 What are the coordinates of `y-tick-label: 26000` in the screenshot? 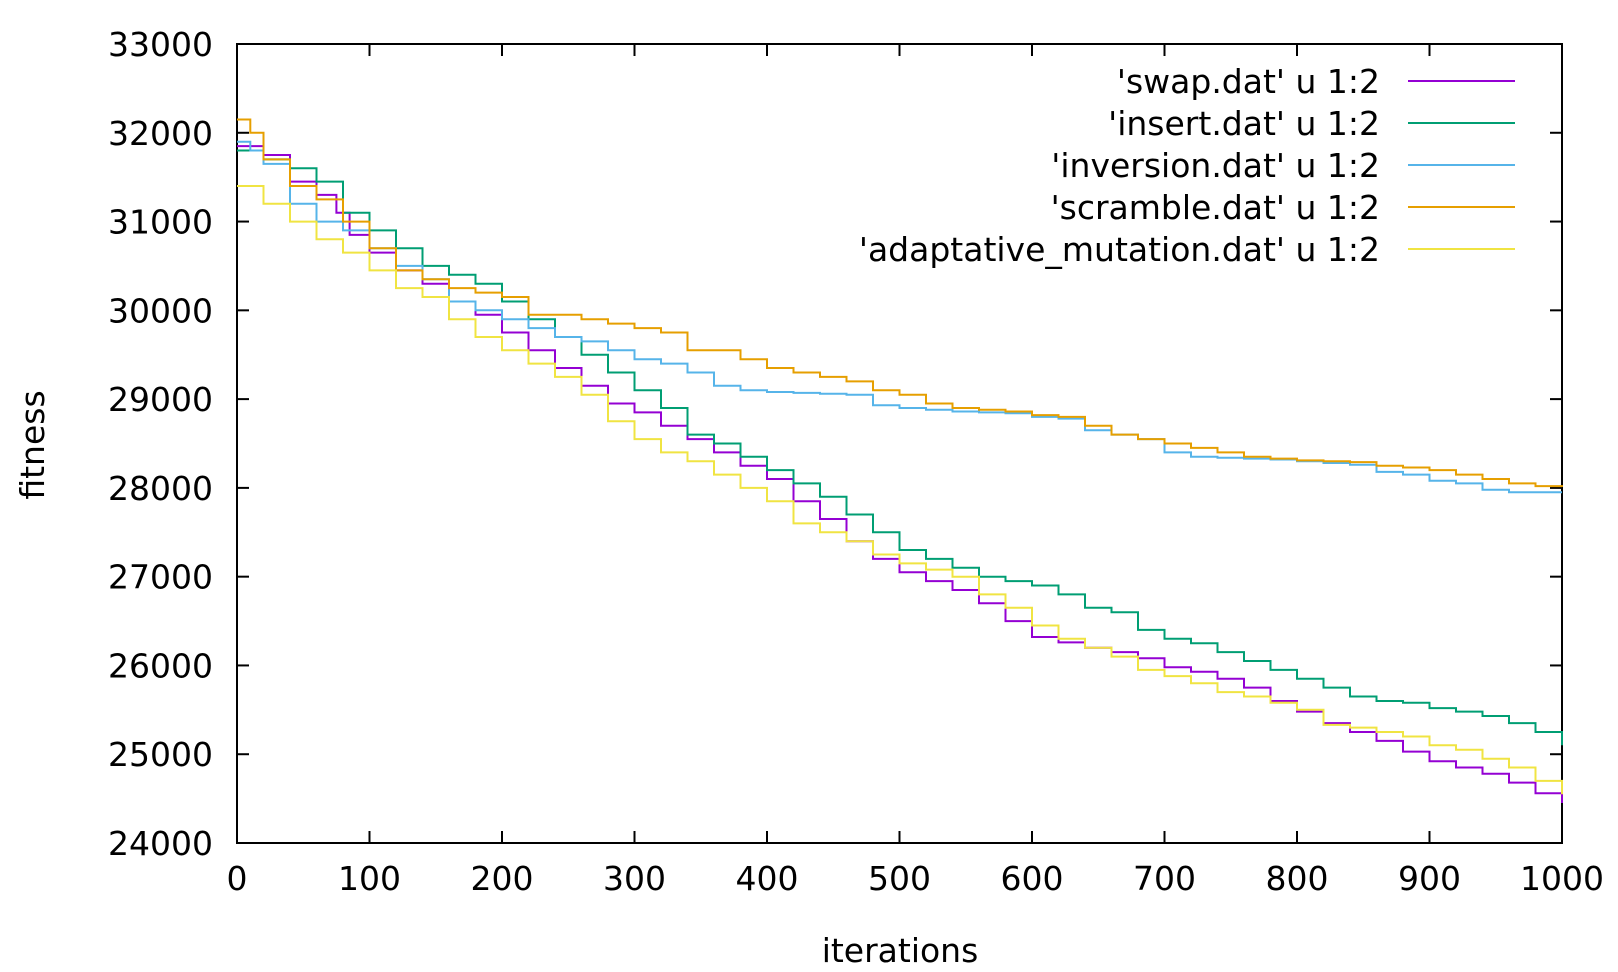 It's located at (160, 665).